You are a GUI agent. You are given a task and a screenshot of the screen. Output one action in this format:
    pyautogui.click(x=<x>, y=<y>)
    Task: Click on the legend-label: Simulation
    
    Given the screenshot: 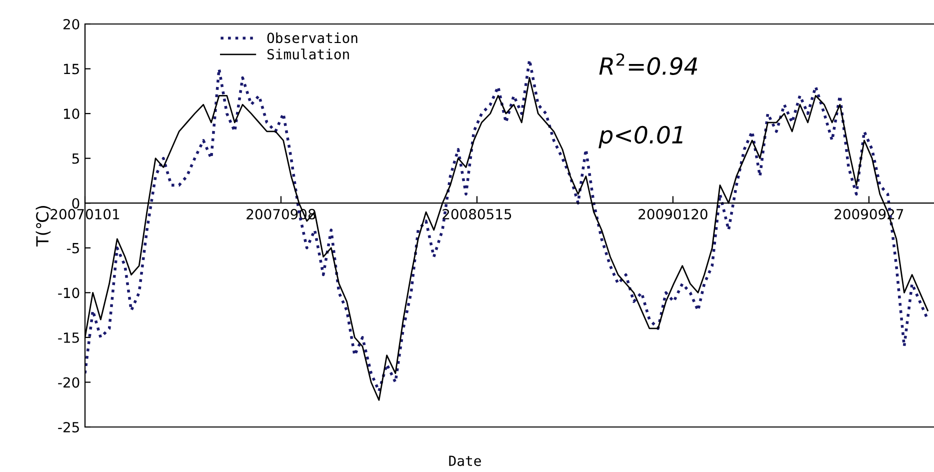 What is the action you would take?
    pyautogui.click(x=308, y=54)
    